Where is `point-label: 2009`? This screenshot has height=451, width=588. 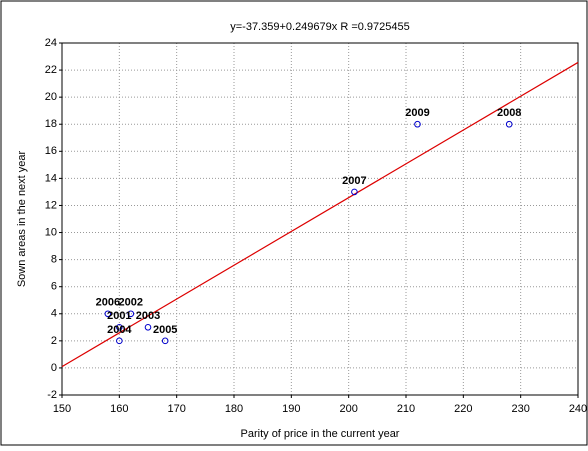
point-label: 2009 is located at coordinates (417, 113).